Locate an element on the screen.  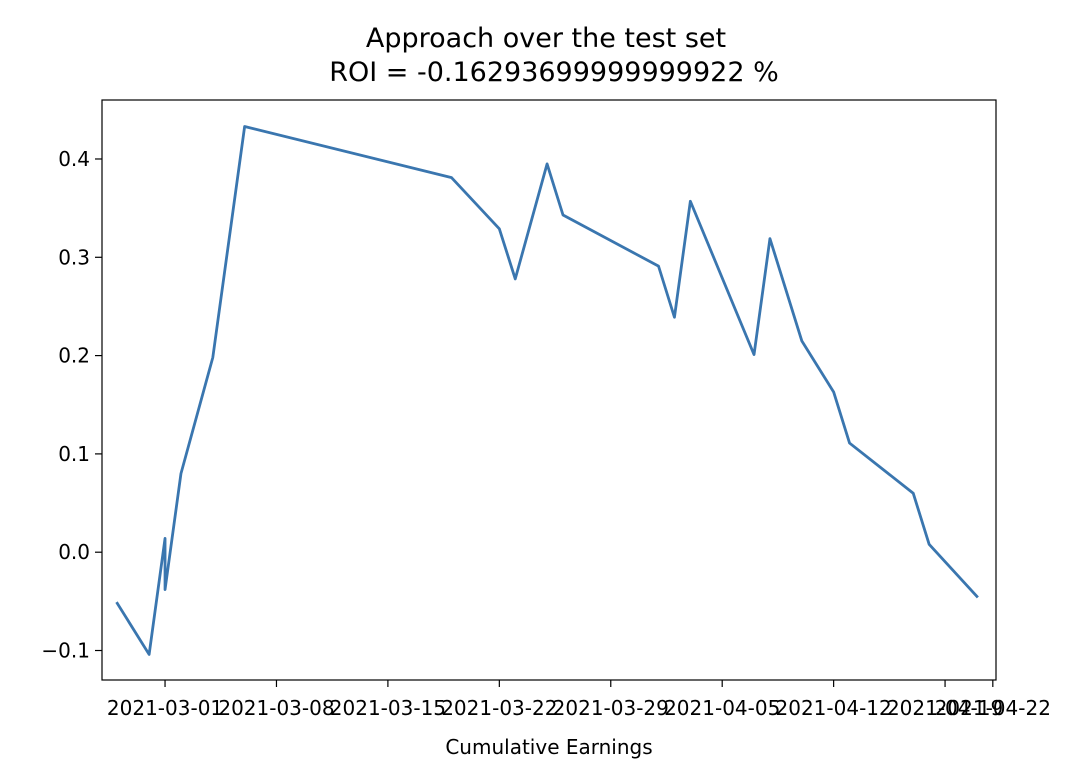
y-tick-label: 0.2 is located at coordinates (74, 356).